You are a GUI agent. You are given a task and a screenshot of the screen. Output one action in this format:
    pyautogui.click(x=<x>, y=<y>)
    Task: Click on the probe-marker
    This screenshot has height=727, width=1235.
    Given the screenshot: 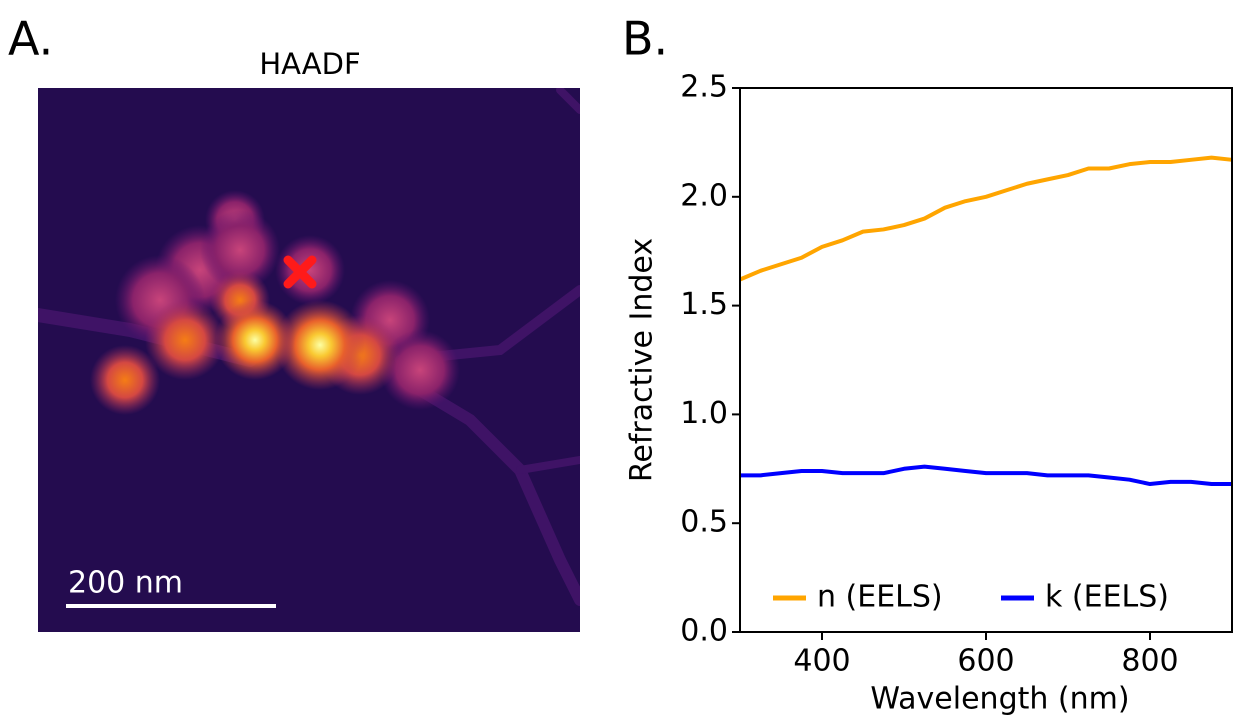 What is the action you would take?
    pyautogui.click(x=300, y=272)
    